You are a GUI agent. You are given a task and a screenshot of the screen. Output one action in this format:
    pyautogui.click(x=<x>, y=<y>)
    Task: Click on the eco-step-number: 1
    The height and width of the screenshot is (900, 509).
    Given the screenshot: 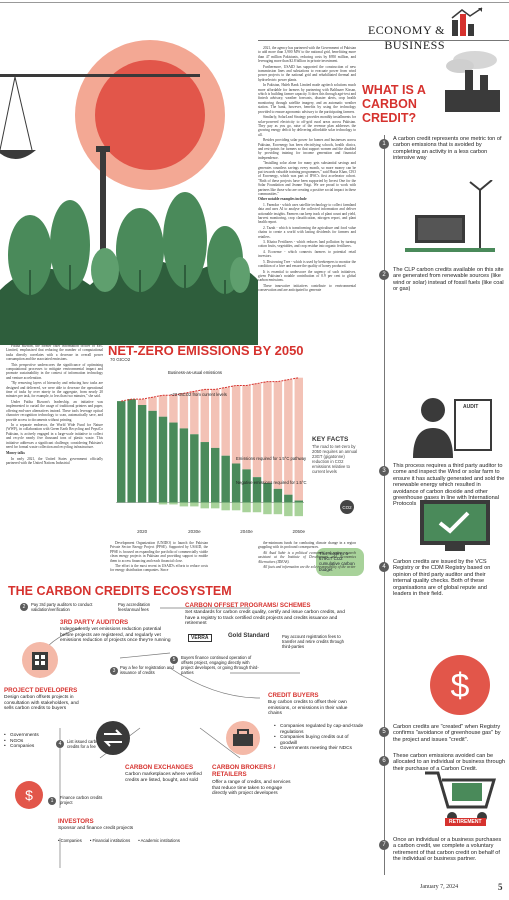 What is the action you would take?
    pyautogui.click(x=52, y=801)
    